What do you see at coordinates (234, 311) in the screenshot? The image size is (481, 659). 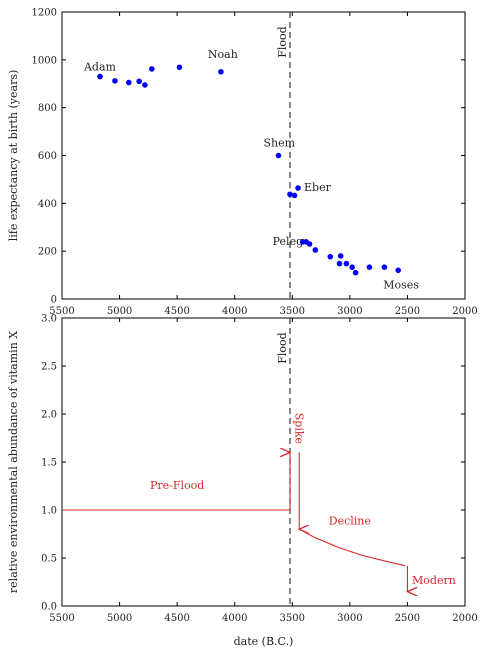 I see `panel1-x-tick-label: 4000` at bounding box center [234, 311].